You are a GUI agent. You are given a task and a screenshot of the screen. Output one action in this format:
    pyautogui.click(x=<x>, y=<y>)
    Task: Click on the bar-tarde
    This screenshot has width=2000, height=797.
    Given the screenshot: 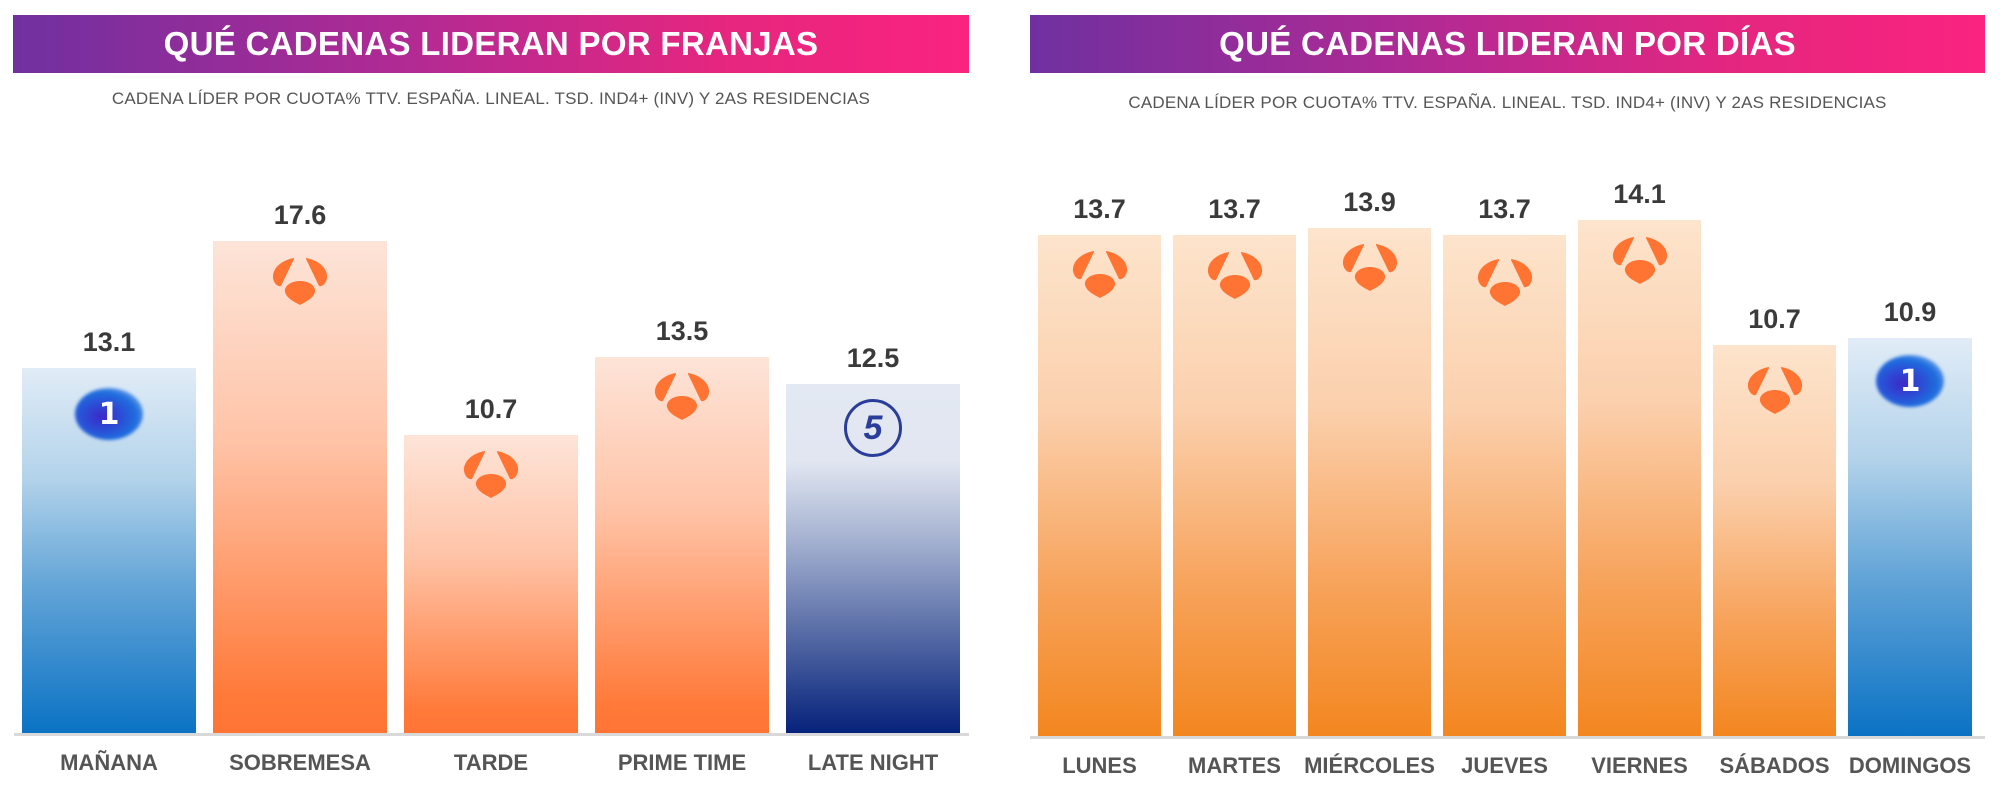 What is the action you would take?
    pyautogui.click(x=491, y=584)
    